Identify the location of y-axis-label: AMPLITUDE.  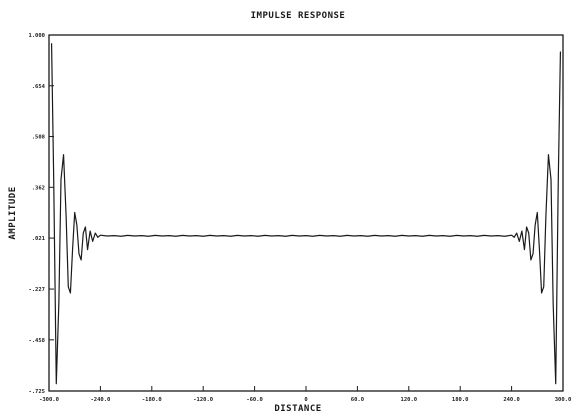
(13, 212).